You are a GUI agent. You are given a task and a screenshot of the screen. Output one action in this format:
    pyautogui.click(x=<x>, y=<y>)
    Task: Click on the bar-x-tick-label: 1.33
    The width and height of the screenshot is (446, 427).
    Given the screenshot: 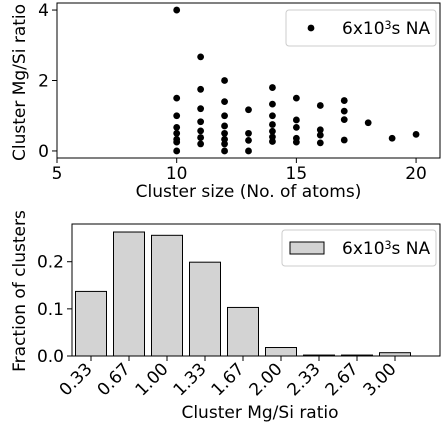 What is the action you would take?
    pyautogui.click(x=190, y=379)
    